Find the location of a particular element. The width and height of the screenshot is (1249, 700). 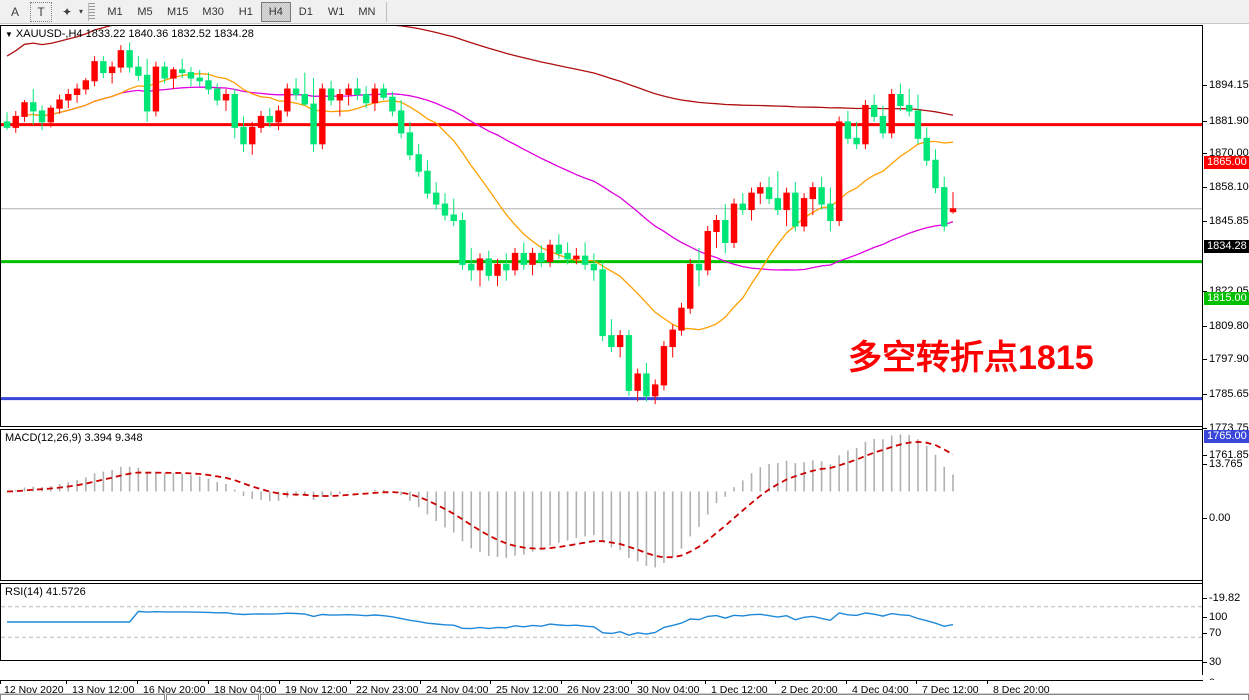

collapse-arrow-icon: ▼ is located at coordinates (9, 34).